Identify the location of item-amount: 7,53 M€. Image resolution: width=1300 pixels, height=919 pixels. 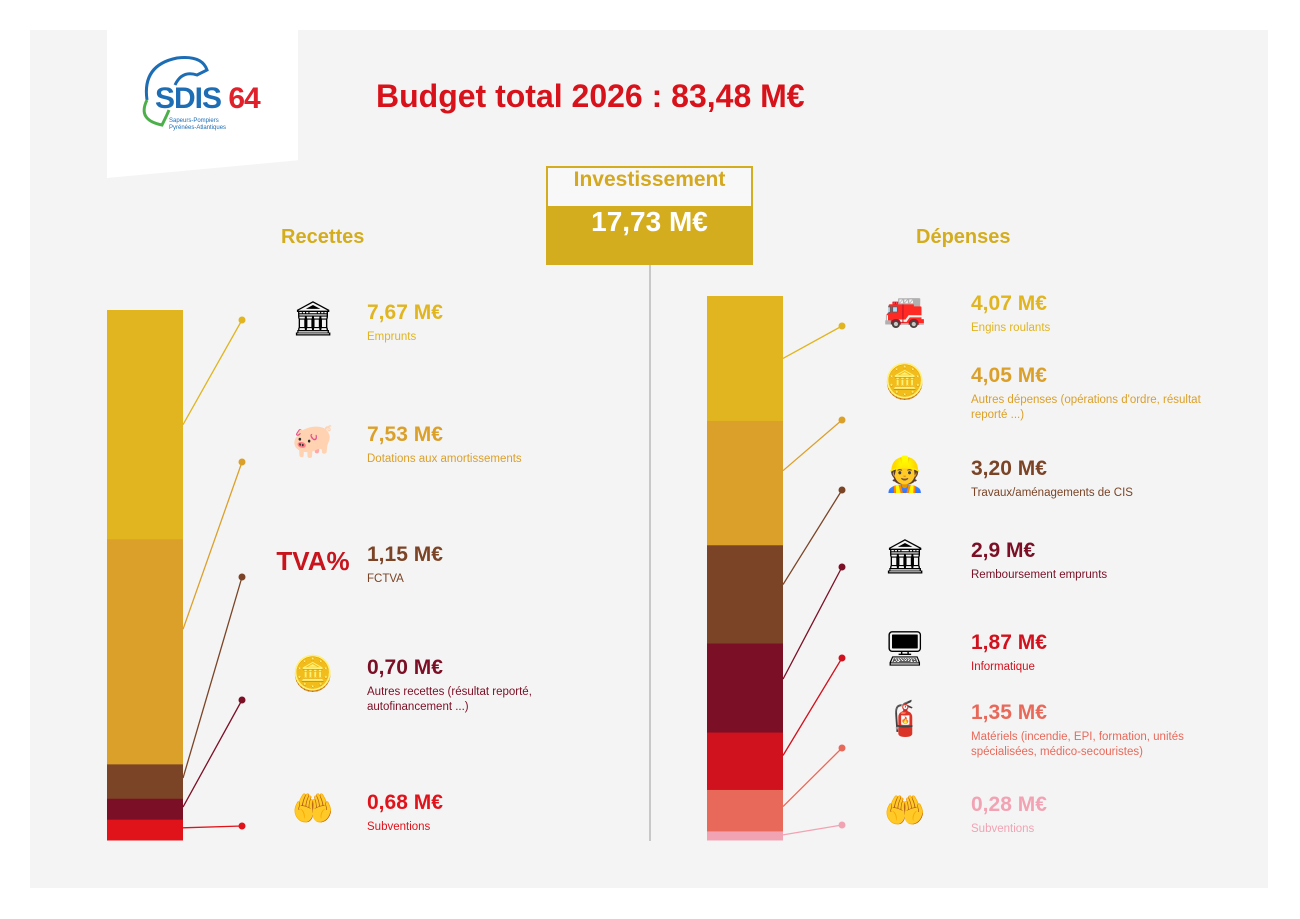
(405, 434).